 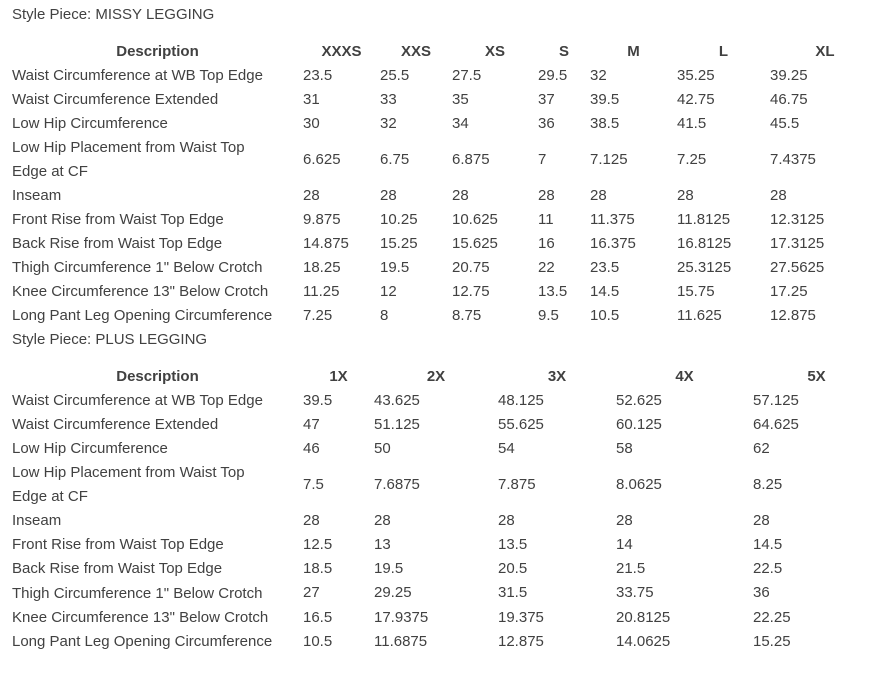 I want to click on measurement-value: 27.5, so click(x=467, y=76).